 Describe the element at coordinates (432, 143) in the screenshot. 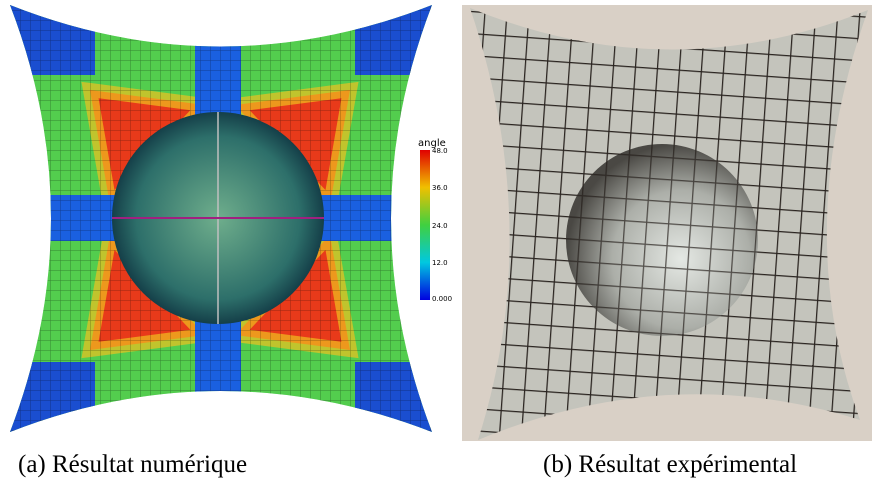

I see `colorbar-title: angle` at that location.